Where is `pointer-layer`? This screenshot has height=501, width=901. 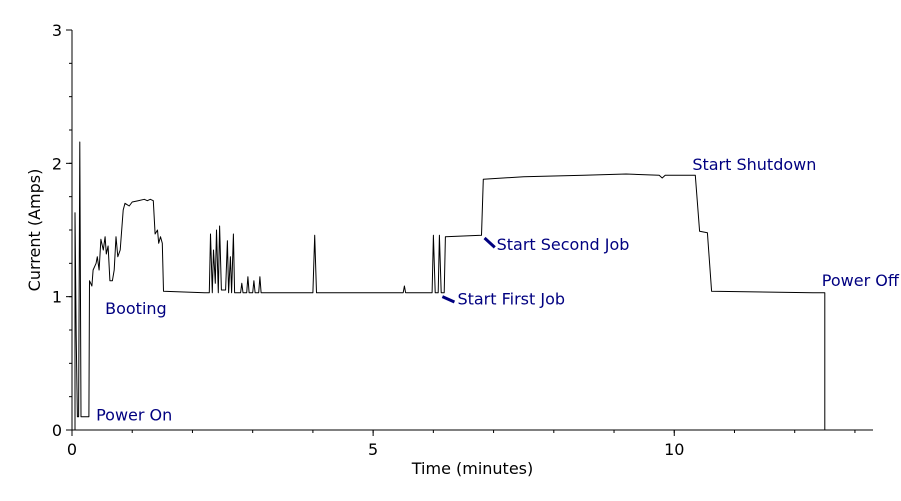
pointer-layer is located at coordinates (468, 270).